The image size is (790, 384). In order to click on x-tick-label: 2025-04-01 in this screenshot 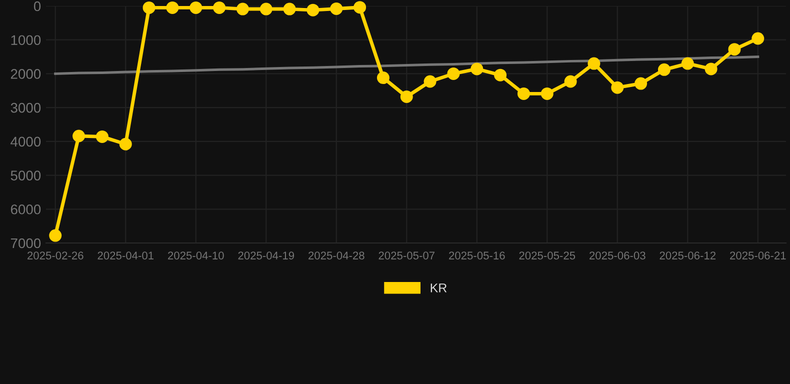, I will do `click(126, 256)`.